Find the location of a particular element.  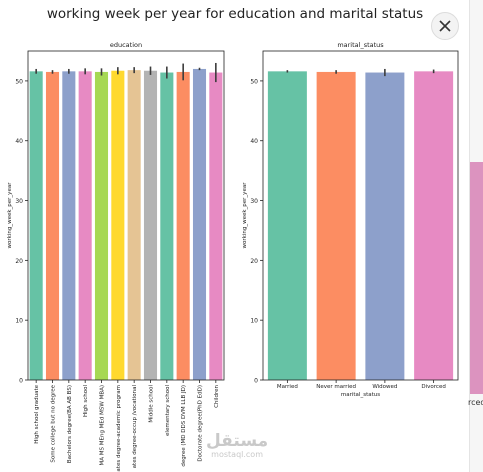

close-icon is located at coordinates (445, 26).